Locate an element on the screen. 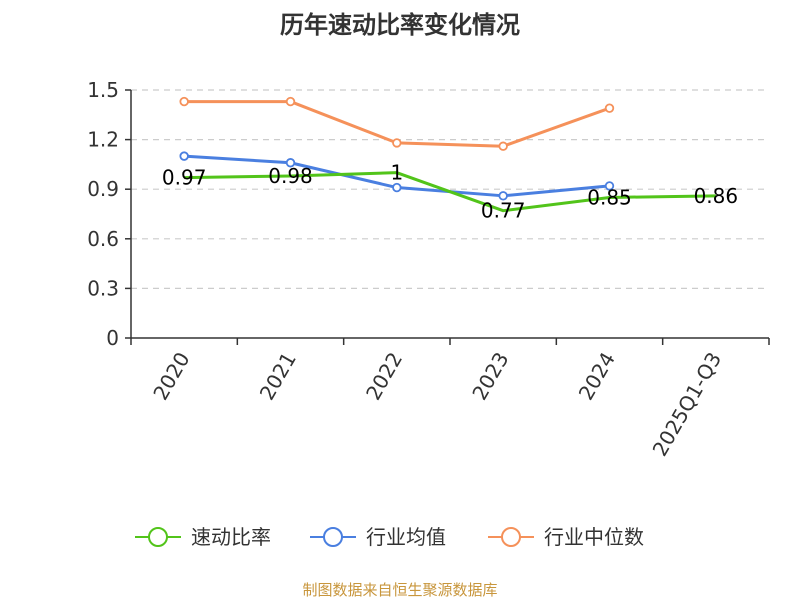 This screenshot has width=800, height=604. y-tick-label: 1.5 is located at coordinates (103, 90).